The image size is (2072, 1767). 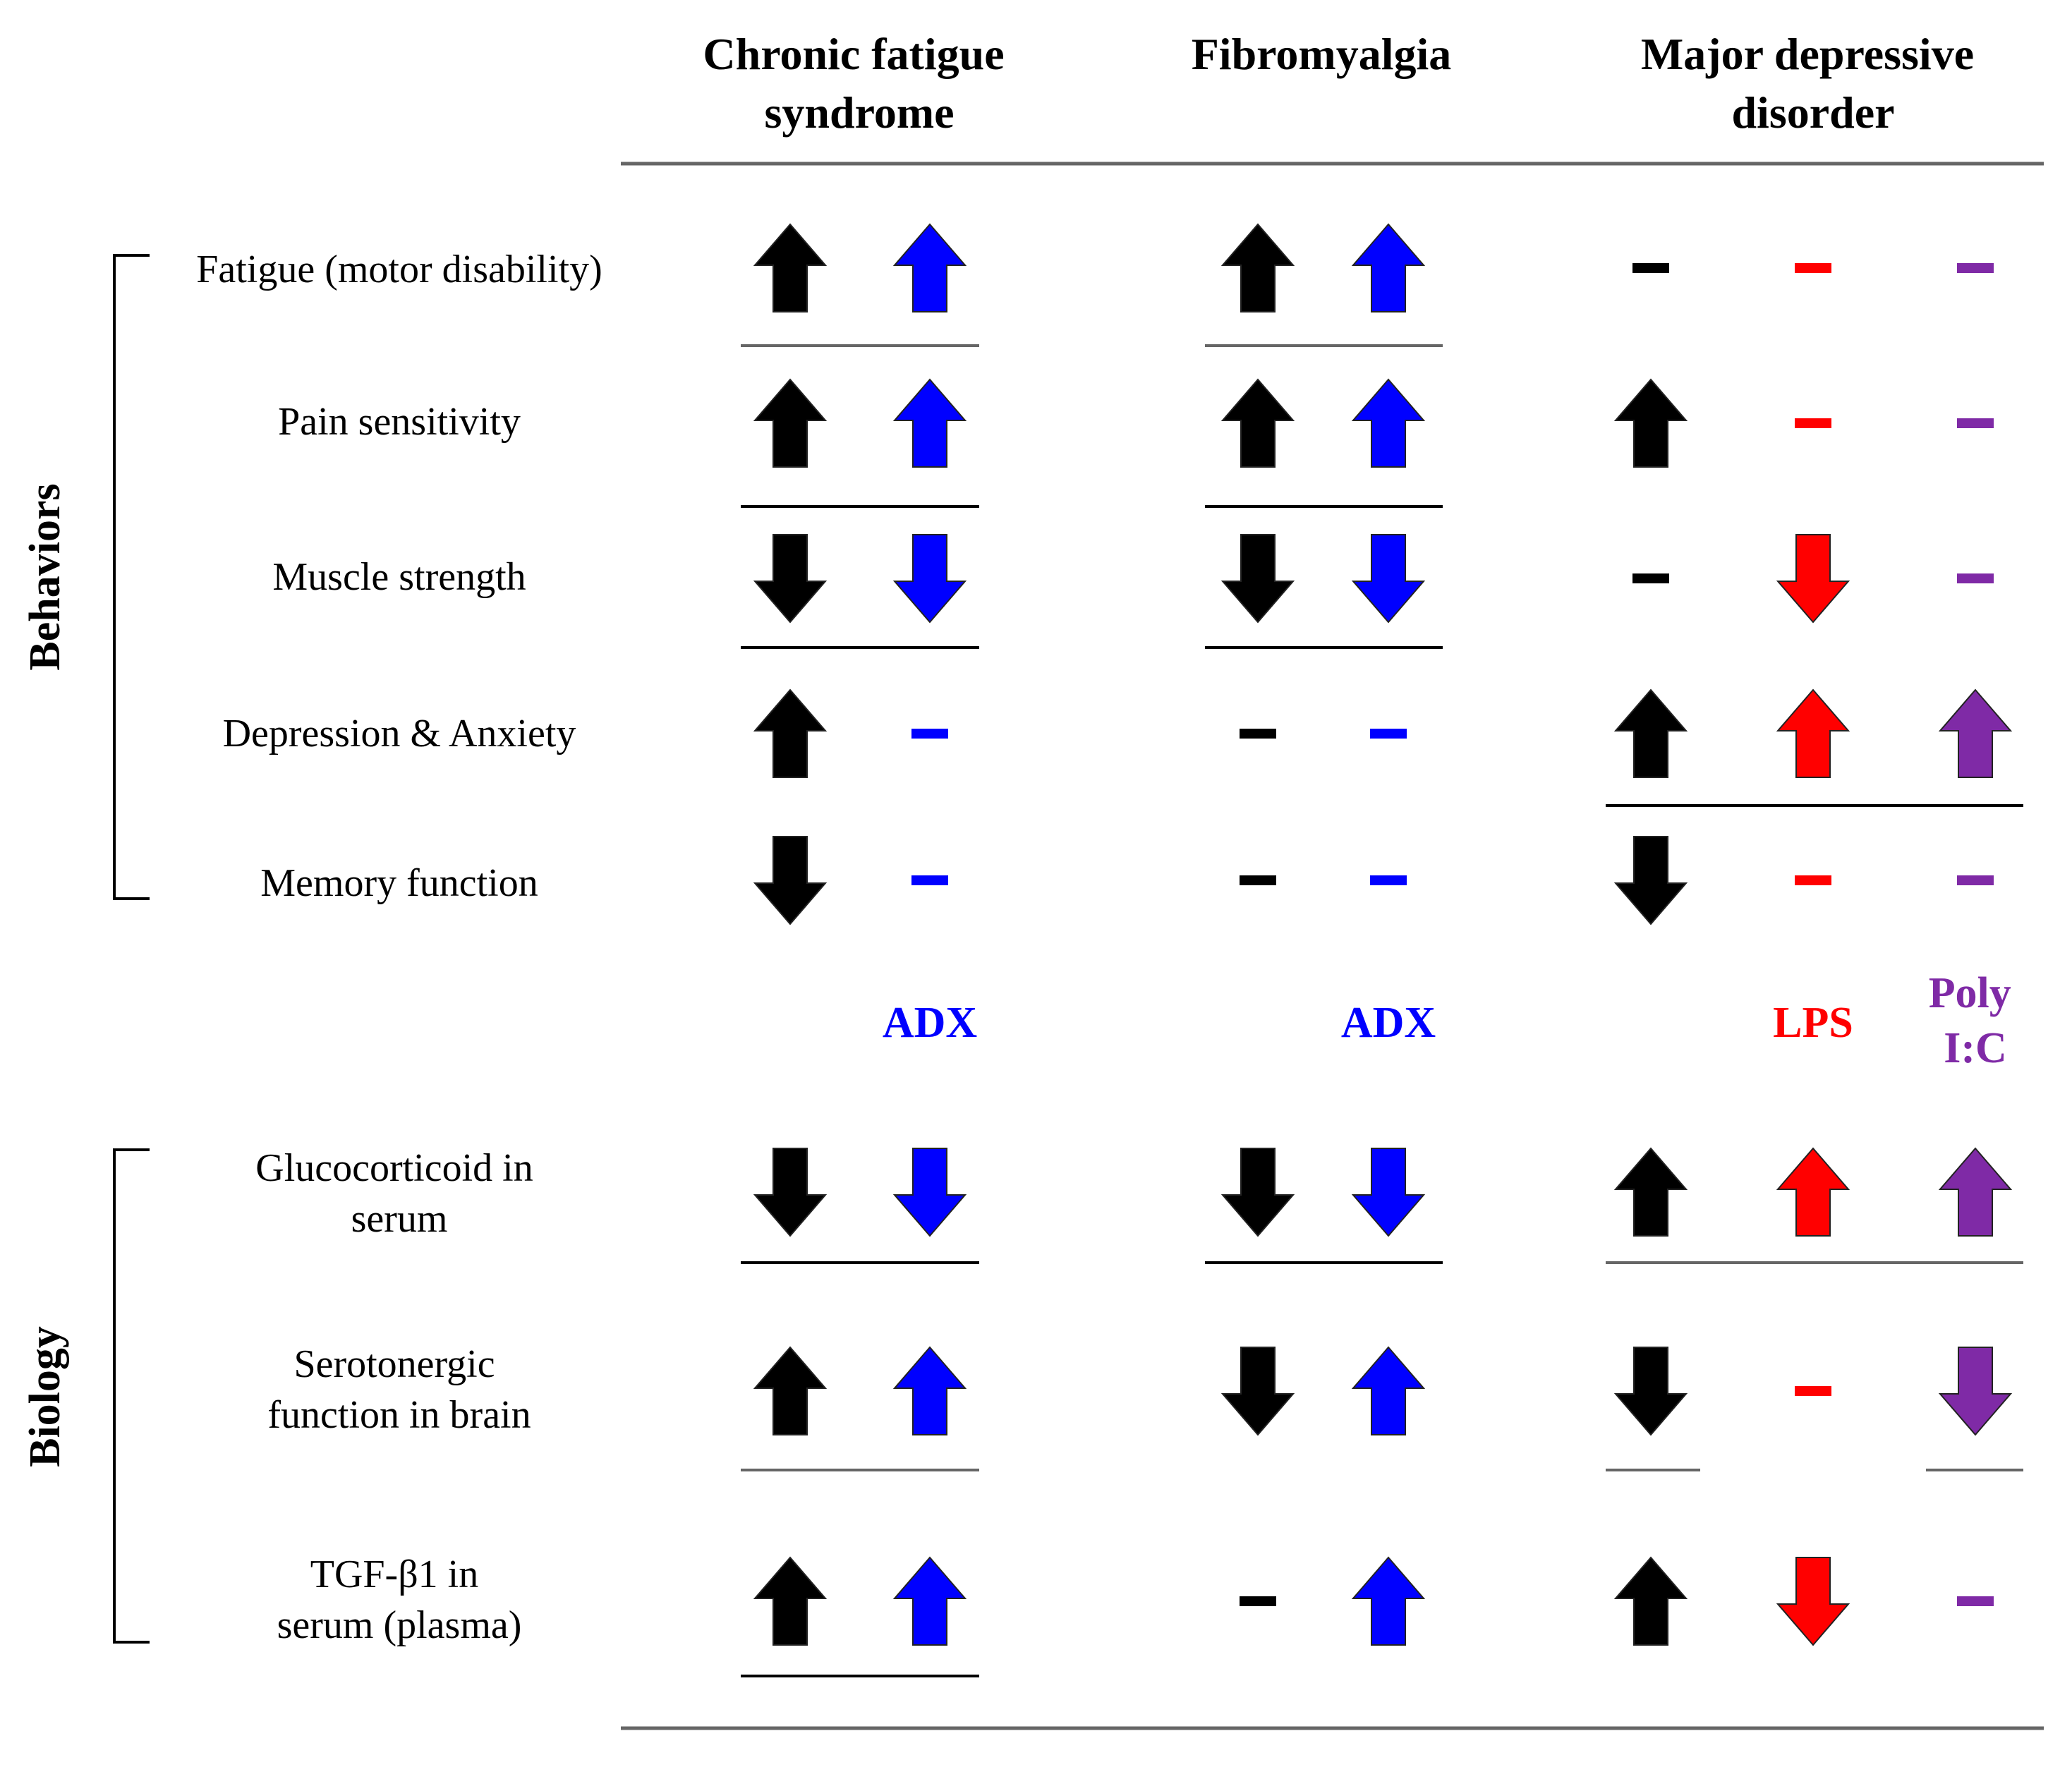 I want to click on model-label-polyic: Poly I:C, so click(x=1976, y=1020).